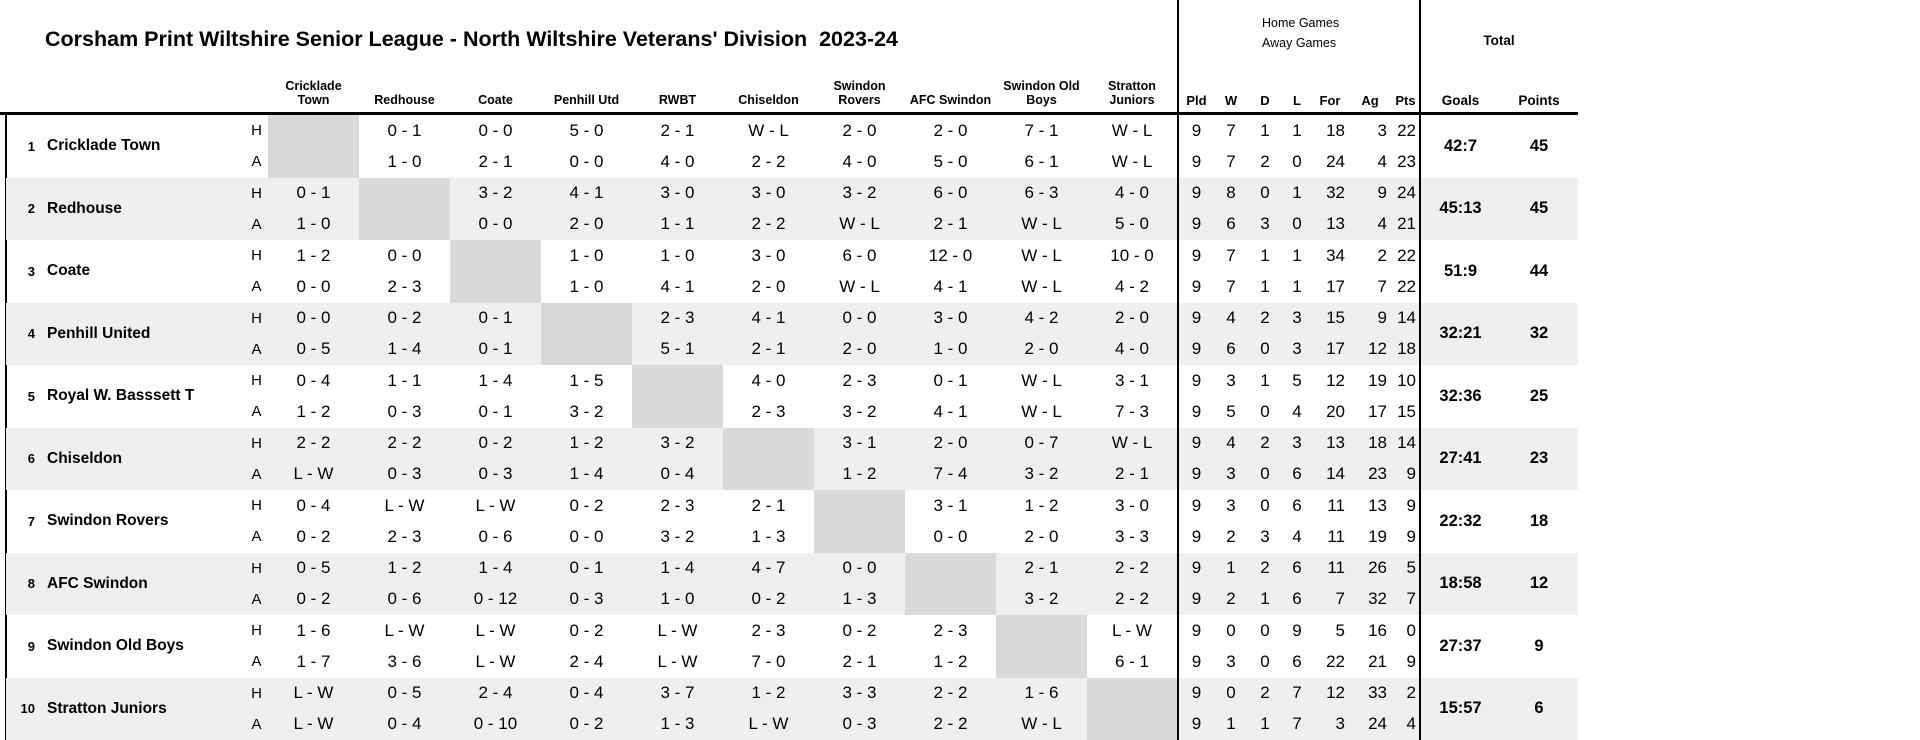 The width and height of the screenshot is (1920, 740). What do you see at coordinates (586, 661) in the screenshot?
I see `away-score-cell: 2 - 4` at bounding box center [586, 661].